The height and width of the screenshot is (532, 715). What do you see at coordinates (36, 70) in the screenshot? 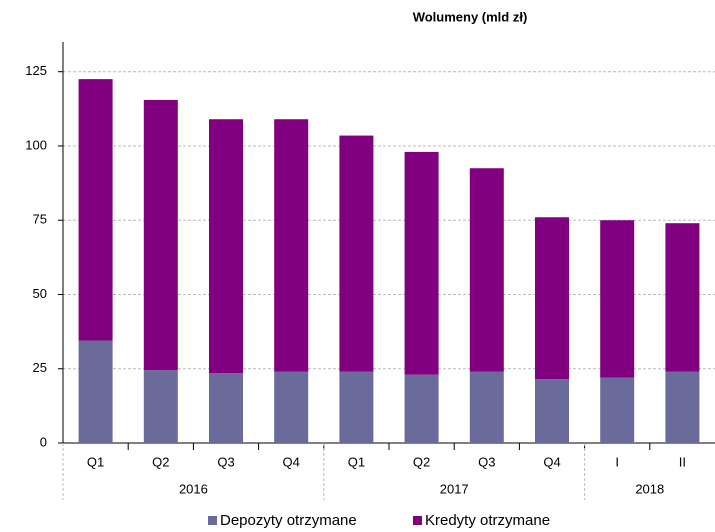
I see `y-tick-label: 125` at bounding box center [36, 70].